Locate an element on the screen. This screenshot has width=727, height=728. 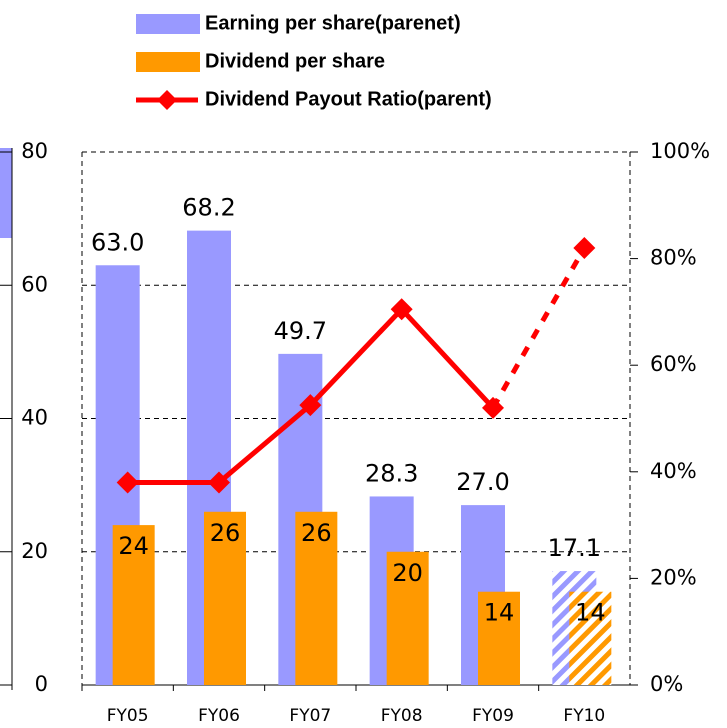
y2-tick-label: 40% is located at coordinates (673, 471).